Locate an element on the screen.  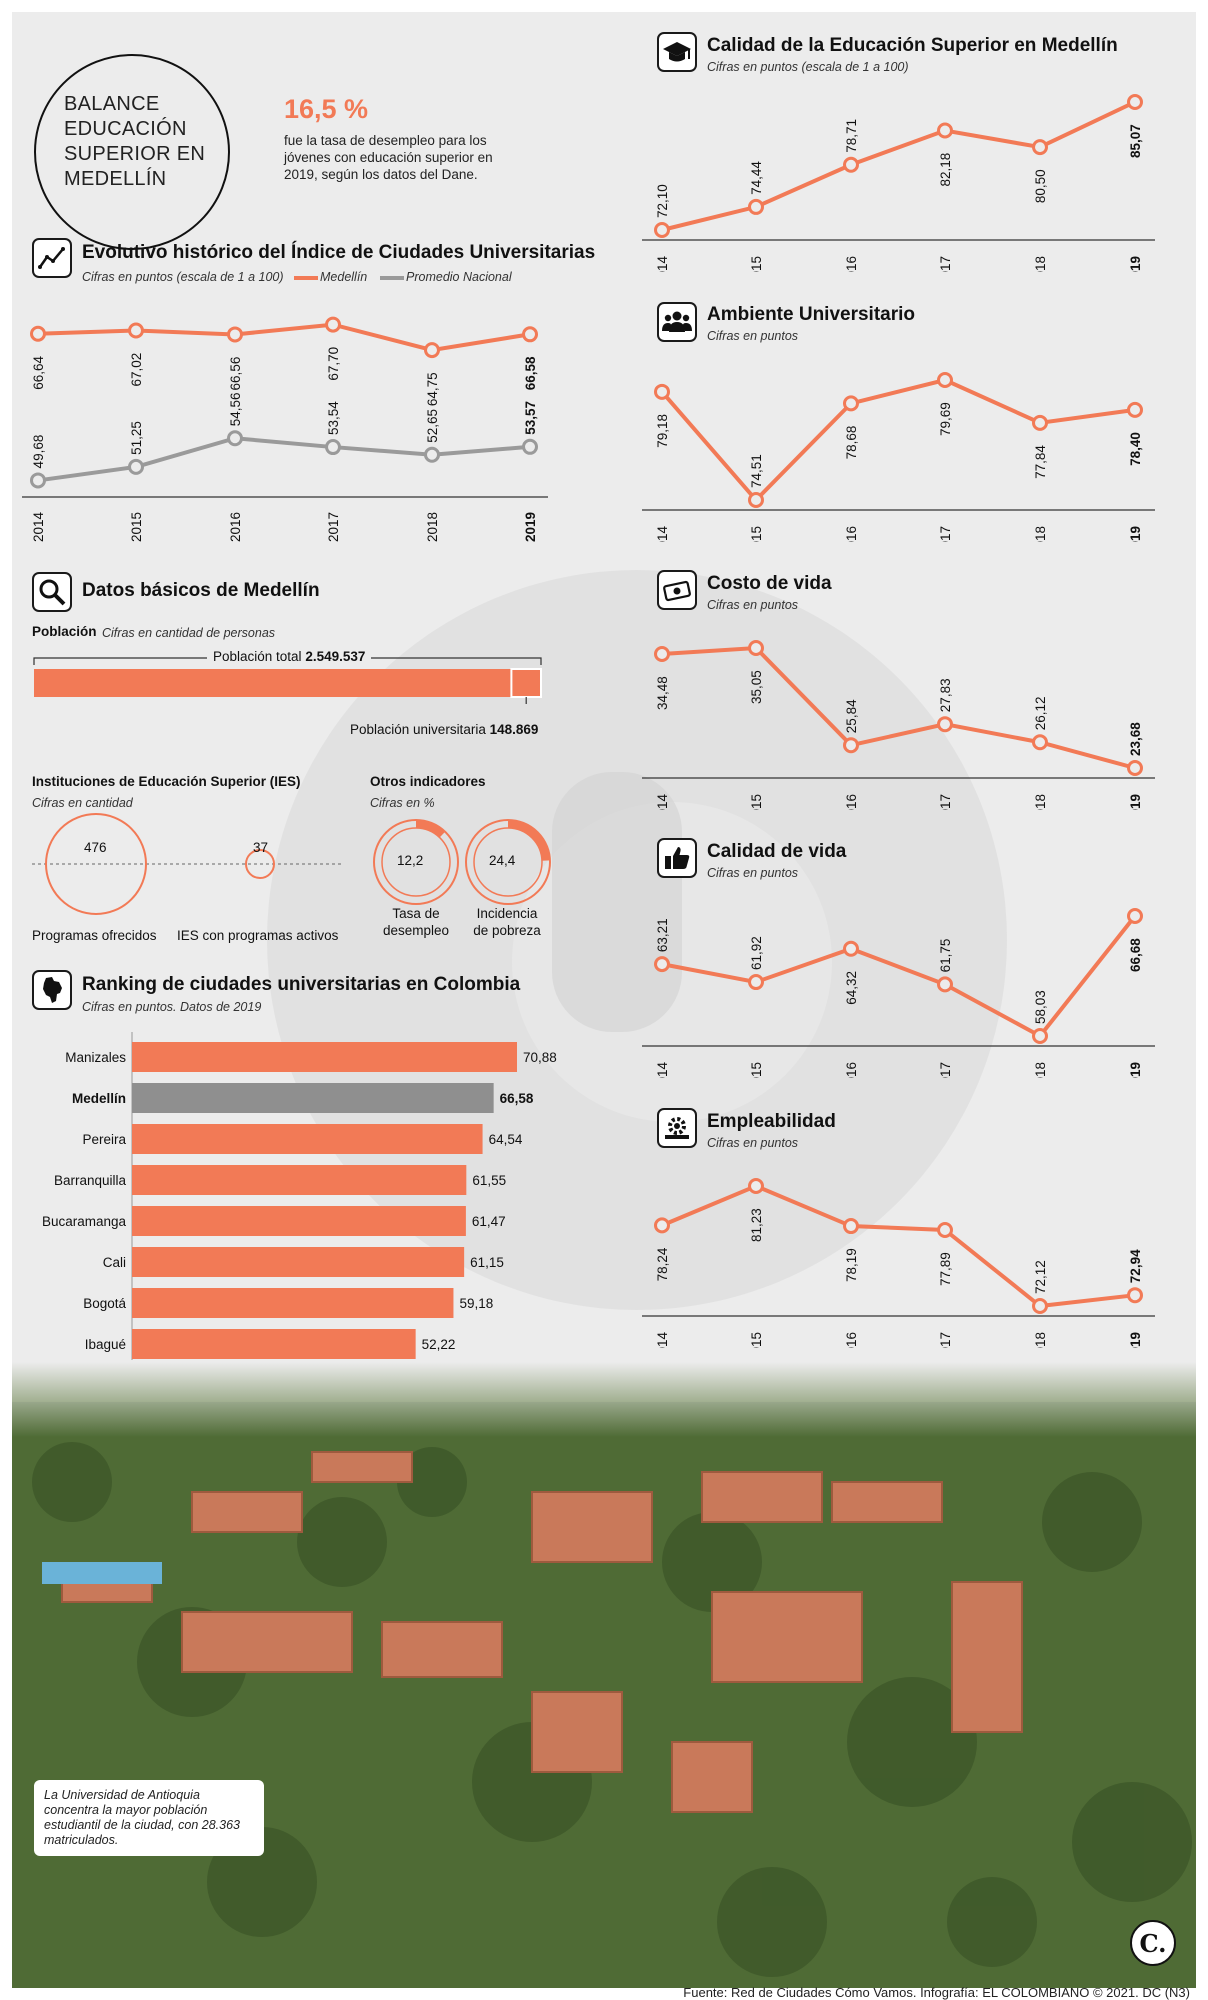
ambiente-point-2019 is located at coordinates (1135, 409).